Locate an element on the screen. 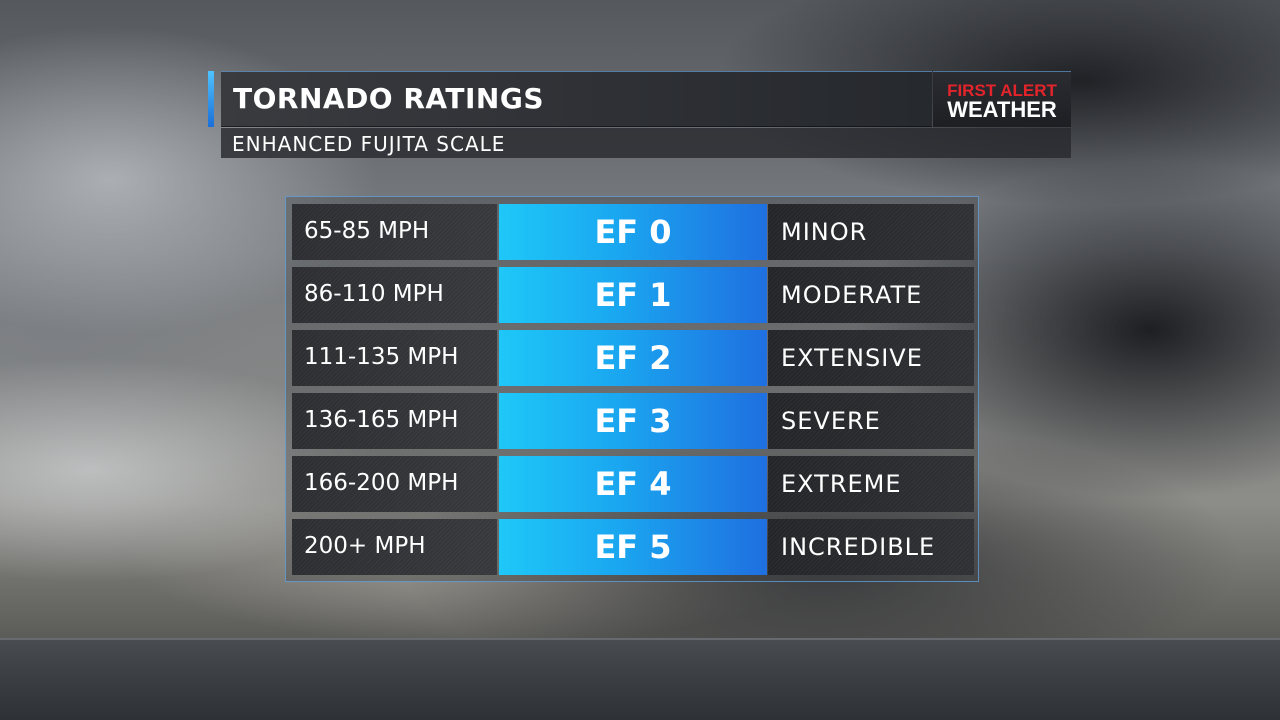 The width and height of the screenshot is (1280, 720). wind-speed-cell: 86-110 MPH is located at coordinates (394, 295).